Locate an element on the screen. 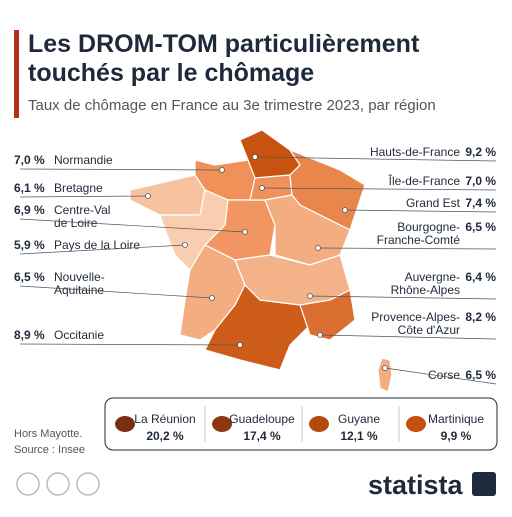 The height and width of the screenshot is (517, 512). region-value: 8,2 % is located at coordinates (480, 317).